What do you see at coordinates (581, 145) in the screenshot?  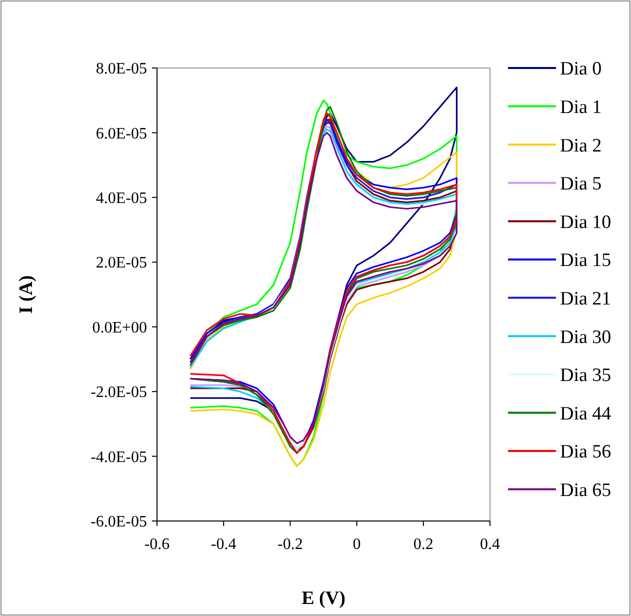 I see `legend-label: Dia 2` at bounding box center [581, 145].